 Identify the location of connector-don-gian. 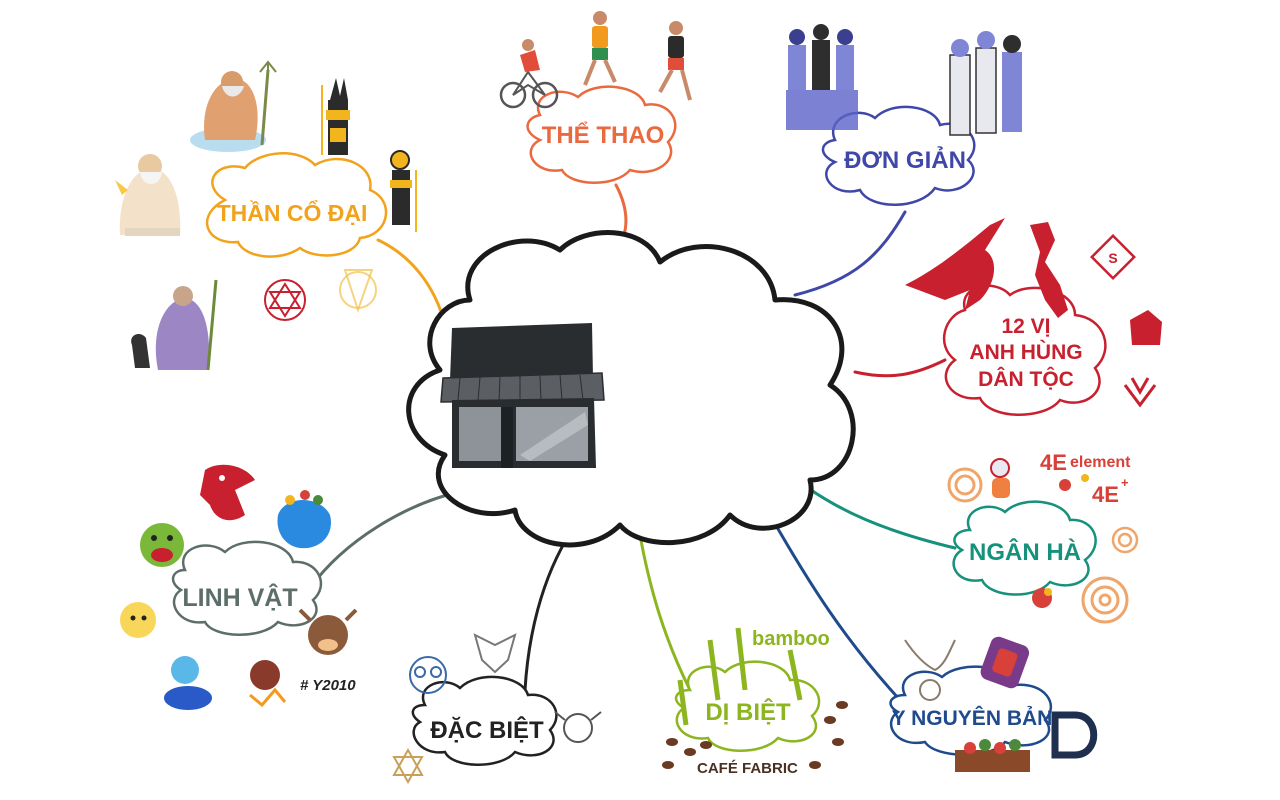
(850, 253).